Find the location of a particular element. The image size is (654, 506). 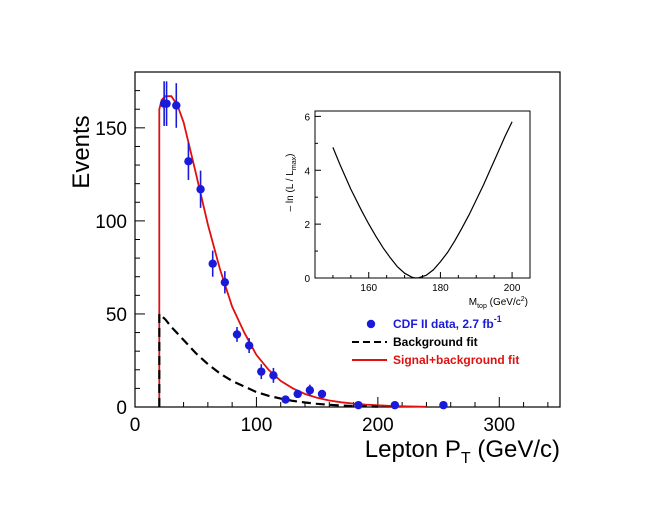

inset-y-axis-title: – ln (L / Lmax) is located at coordinates (291, 183).